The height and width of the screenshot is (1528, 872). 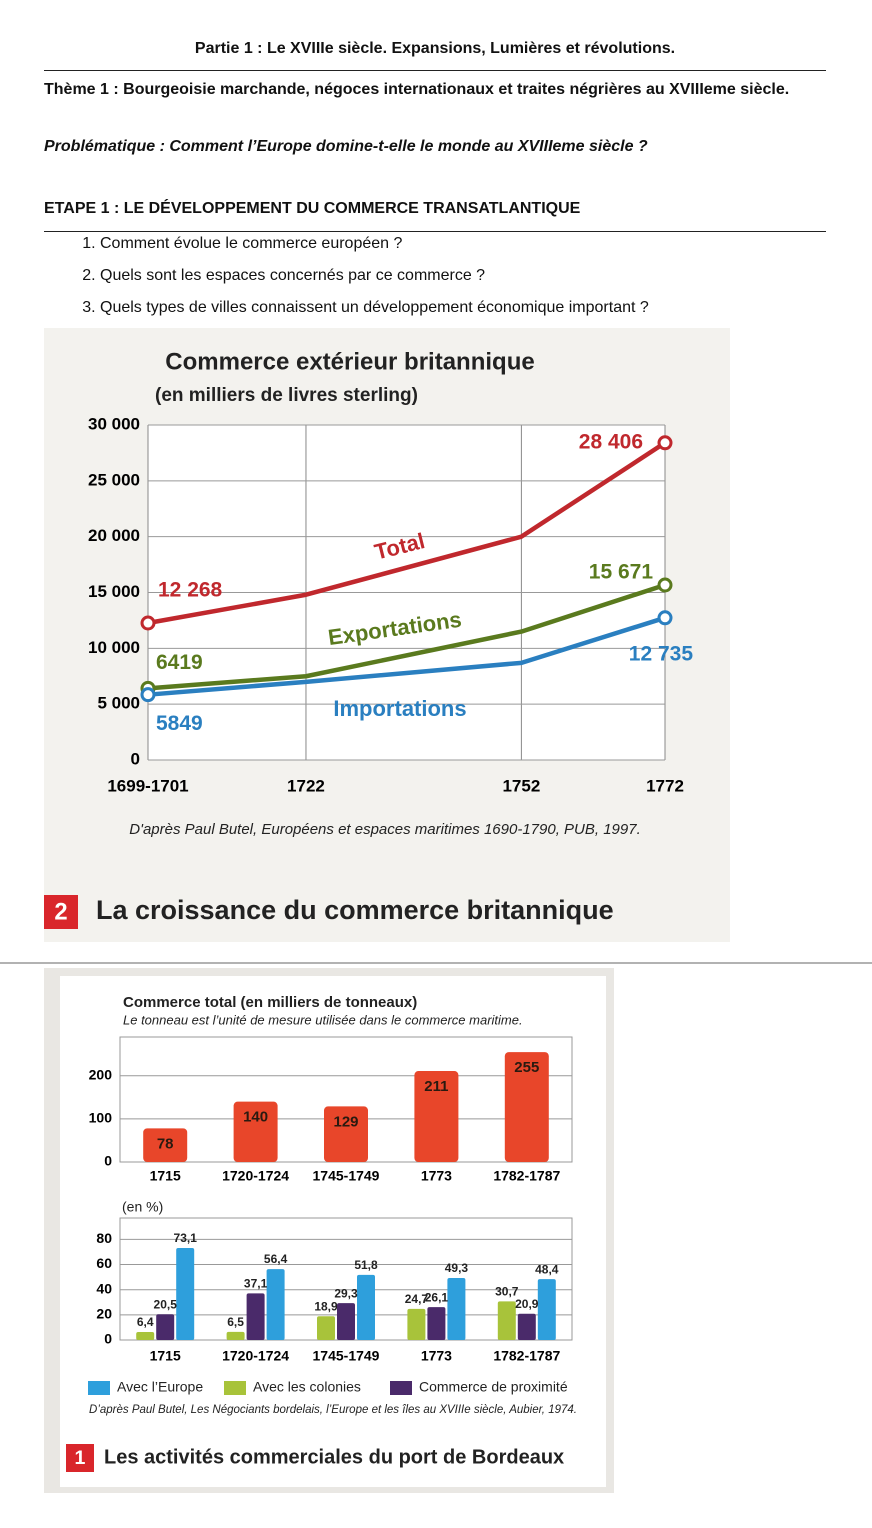 I want to click on legend-label: Avec les colonies, so click(x=307, y=1387).